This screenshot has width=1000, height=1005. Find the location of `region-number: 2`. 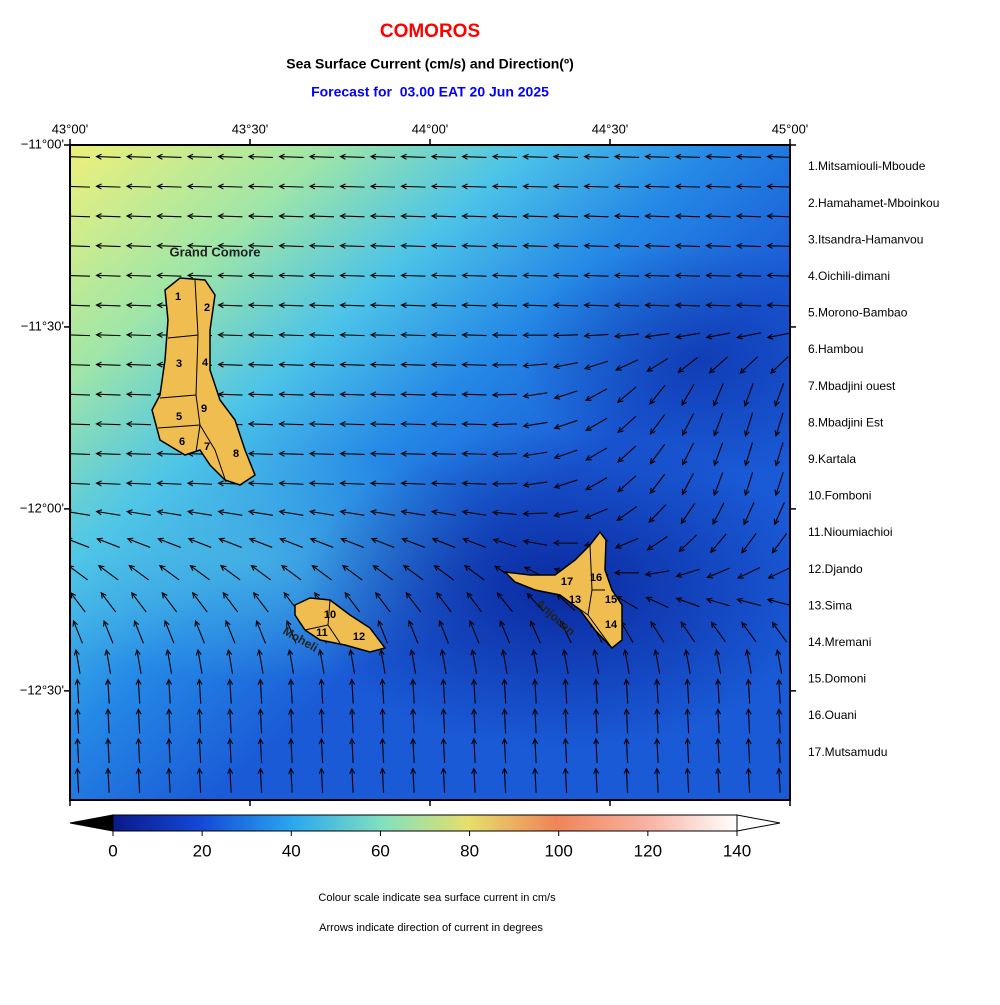

region-number: 2 is located at coordinates (207, 308).